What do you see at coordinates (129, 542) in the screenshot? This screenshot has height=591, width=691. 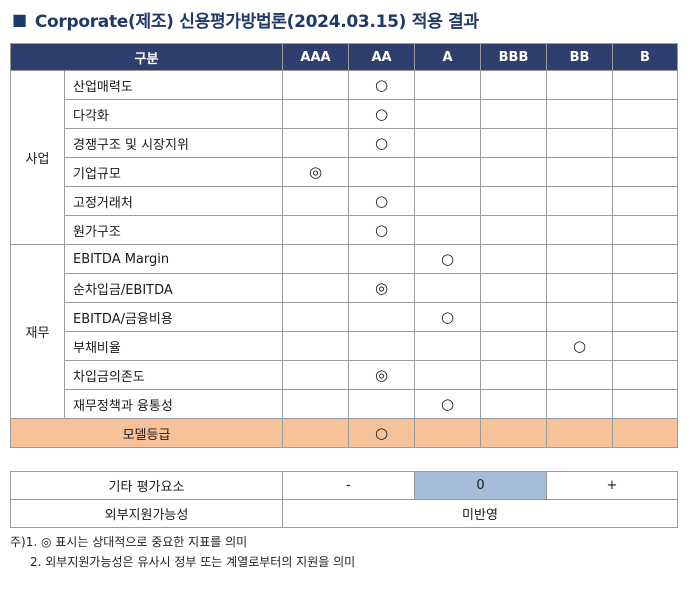 I see `footnote-1: 주)1. ◎ 표시는 상대적으로 중요한 지표를 의미` at bounding box center [129, 542].